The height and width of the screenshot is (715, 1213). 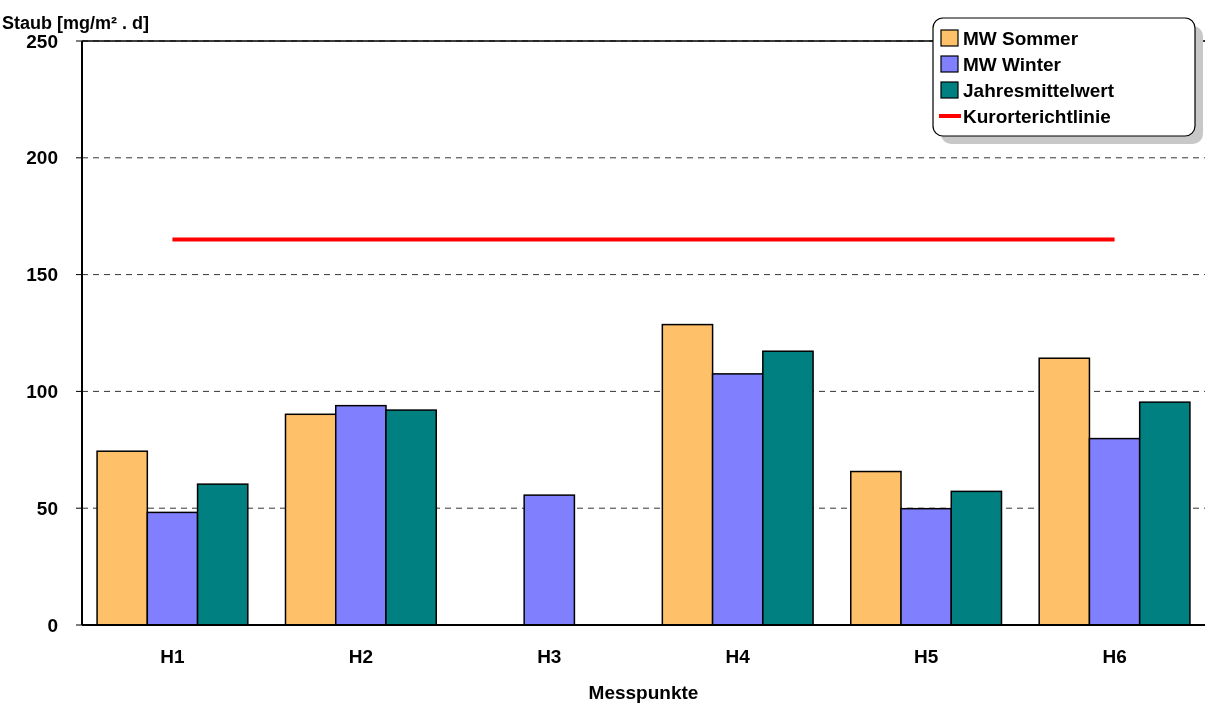 What do you see at coordinates (42, 275) in the screenshot?
I see `y-tick-label: 150` at bounding box center [42, 275].